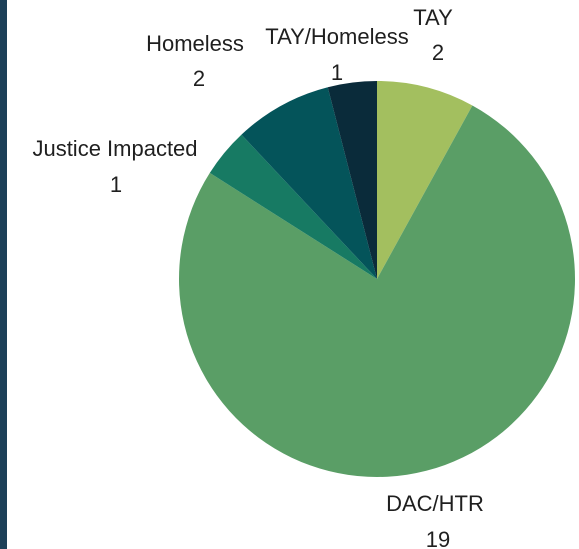  I want to click on slice-label-tay-homeless-value: 1, so click(337, 72).